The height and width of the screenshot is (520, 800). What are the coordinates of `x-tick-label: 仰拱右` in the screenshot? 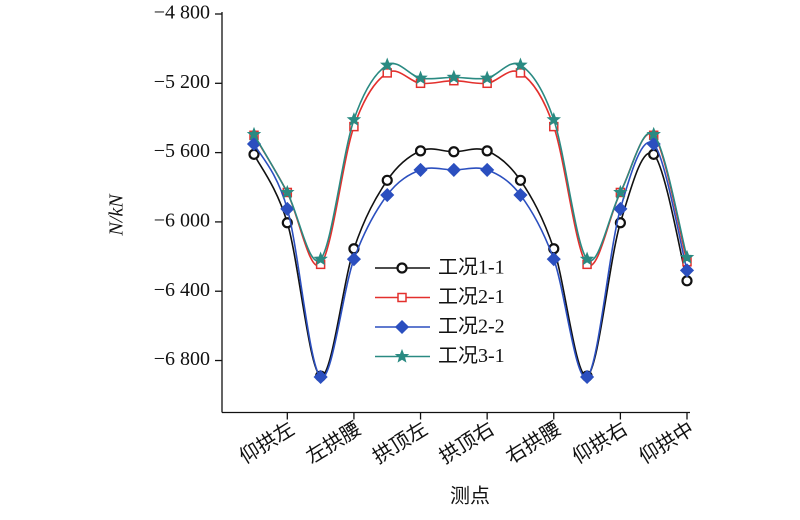 It's located at (599, 442).